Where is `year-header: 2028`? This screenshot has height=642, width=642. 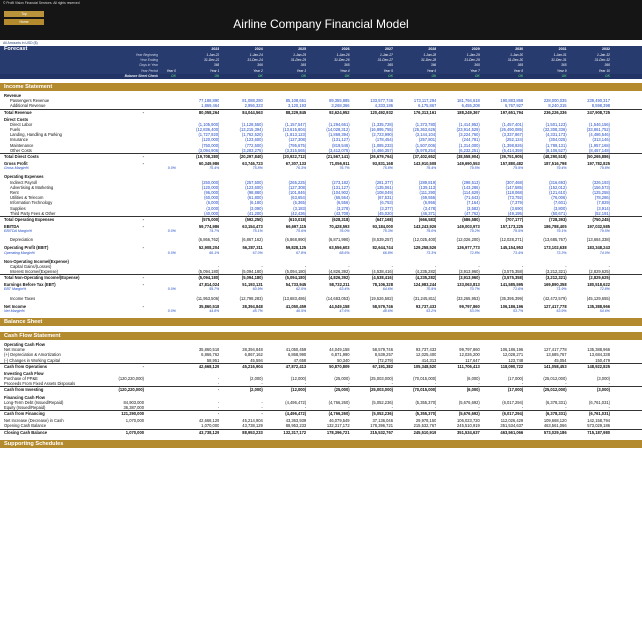 year-header: 2028 is located at coordinates (432, 49).